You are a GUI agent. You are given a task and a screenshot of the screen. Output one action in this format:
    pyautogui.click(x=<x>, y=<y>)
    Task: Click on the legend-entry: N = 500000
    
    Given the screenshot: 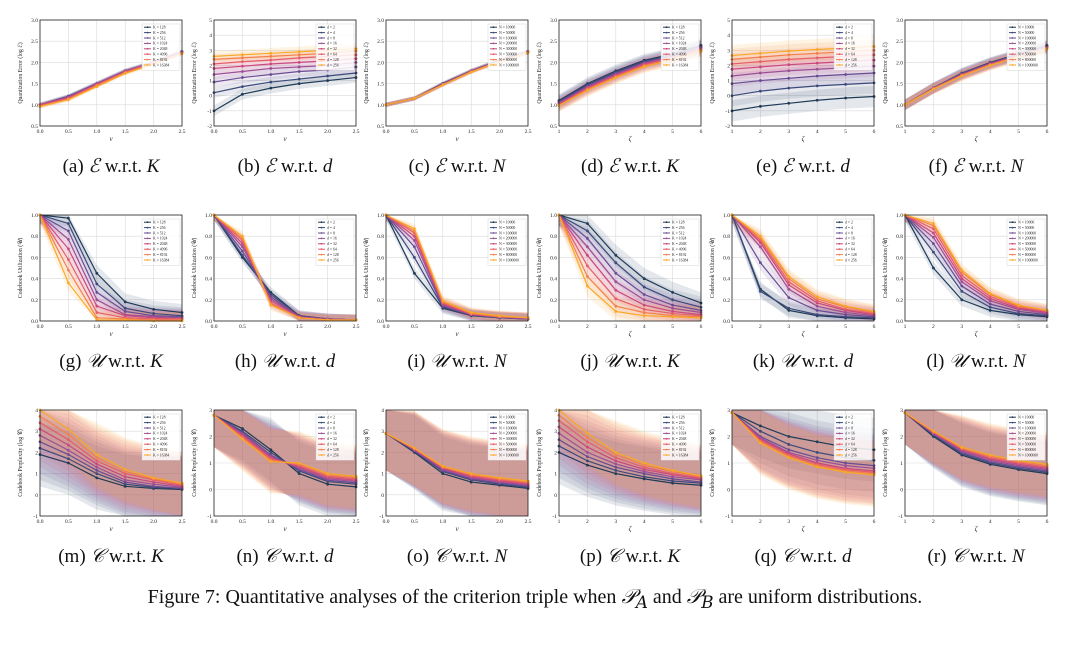 What is the action you would take?
    pyautogui.click(x=1027, y=55)
    